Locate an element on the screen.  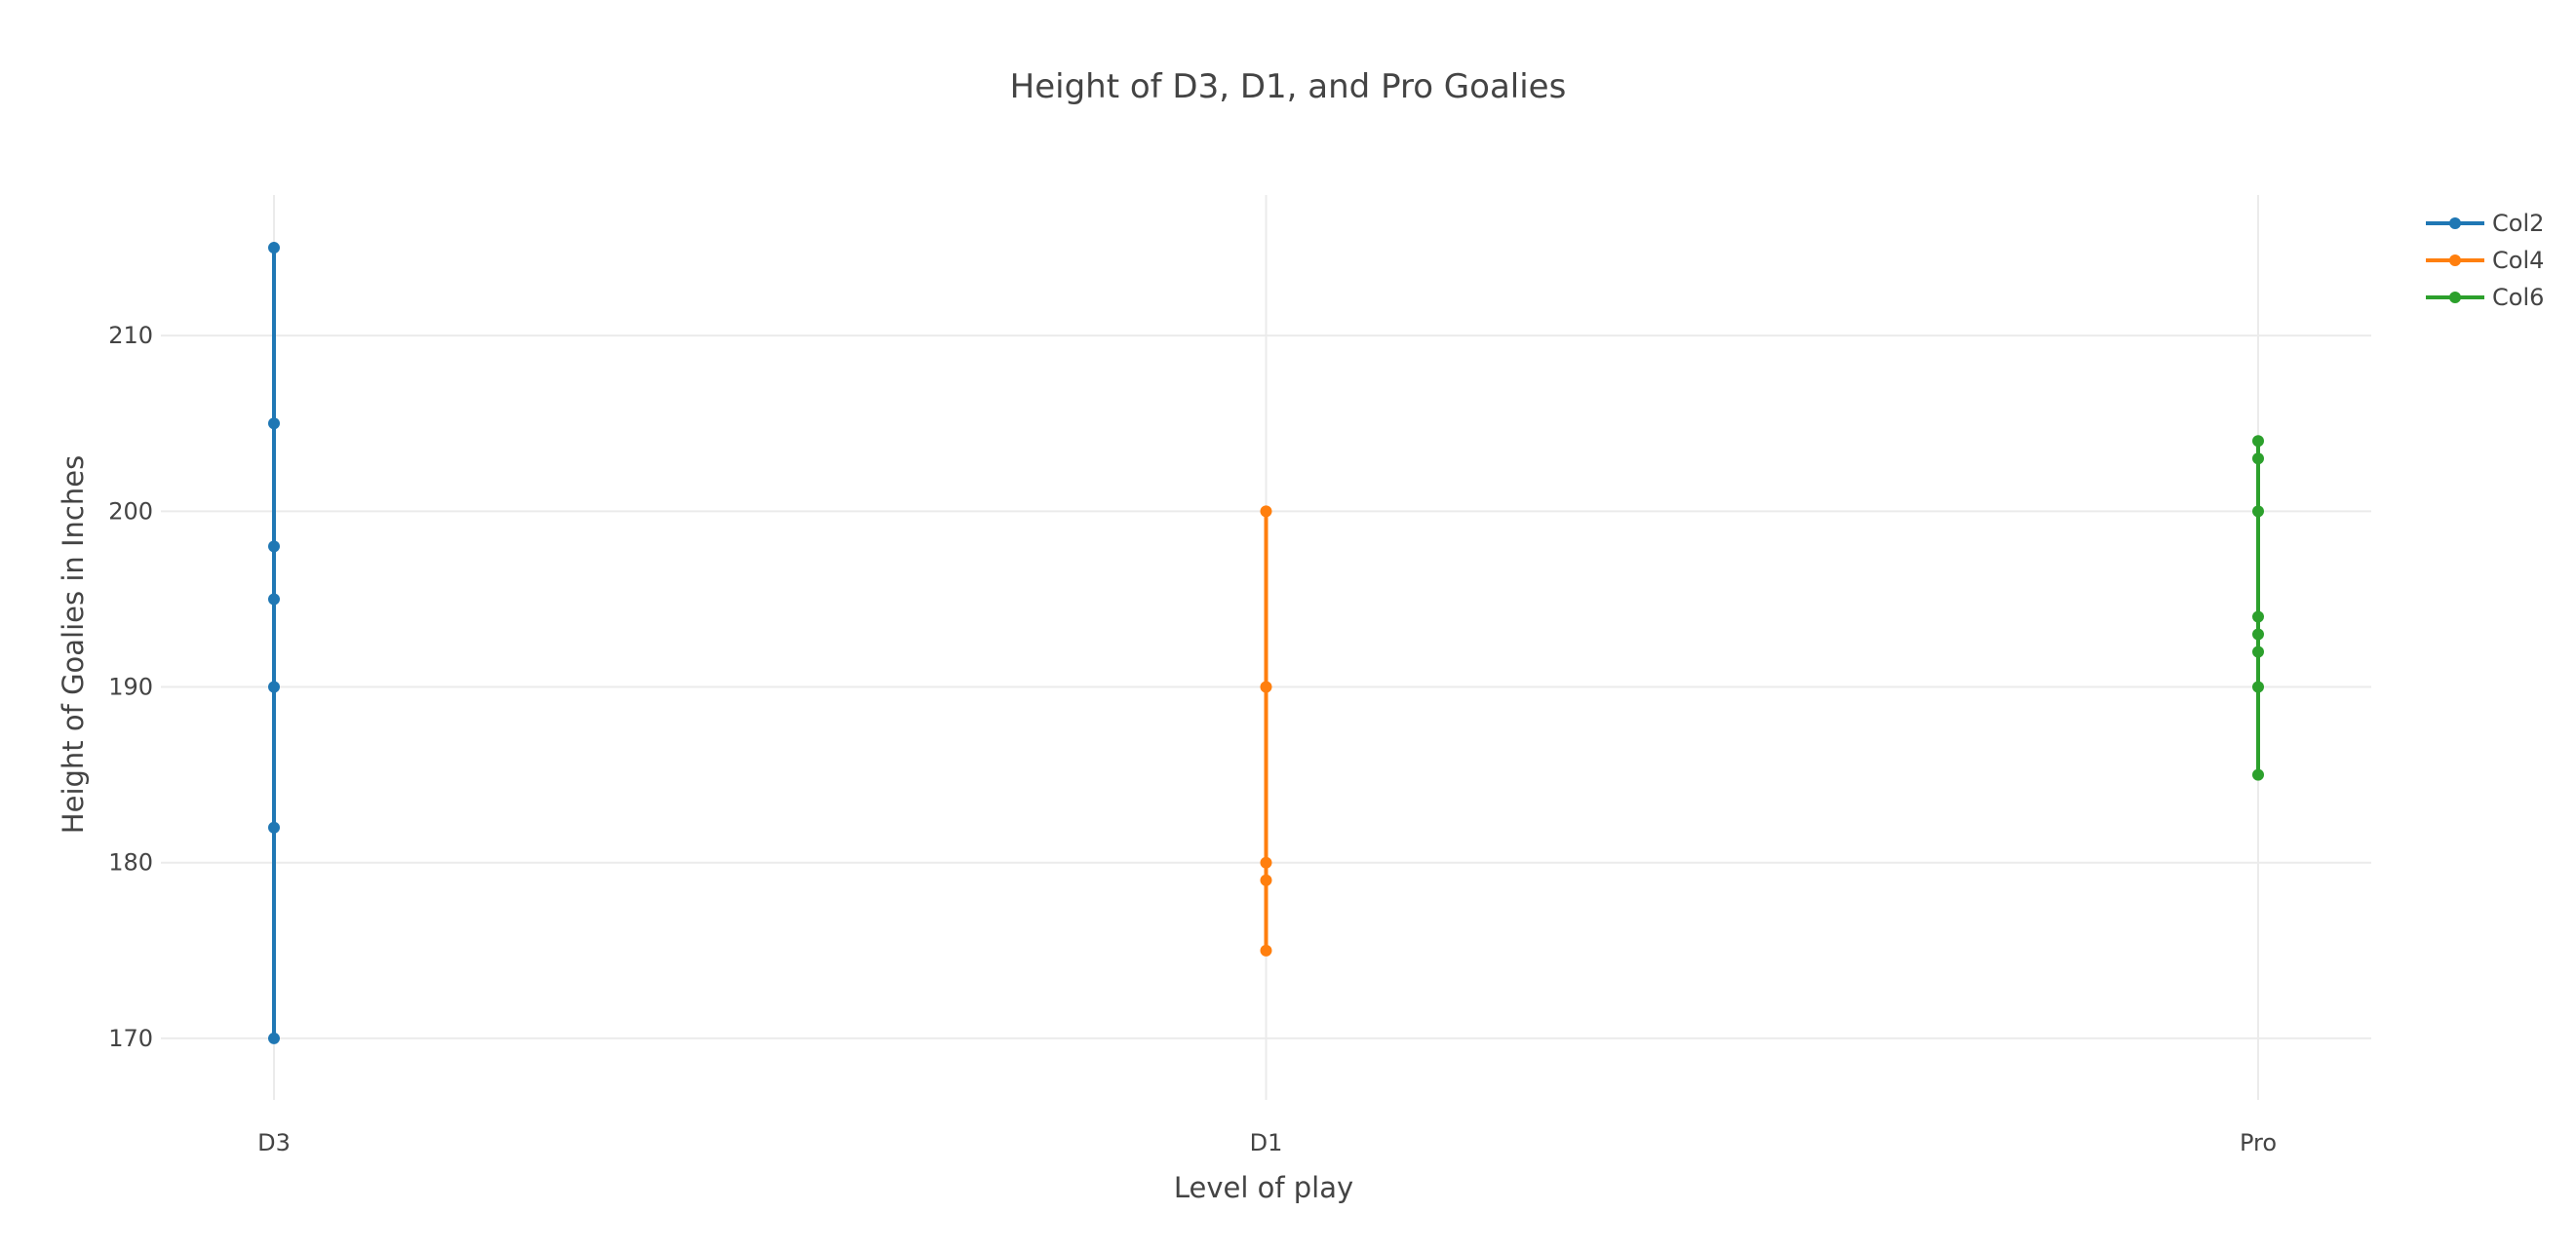
series-col4 is located at coordinates (1266, 731).